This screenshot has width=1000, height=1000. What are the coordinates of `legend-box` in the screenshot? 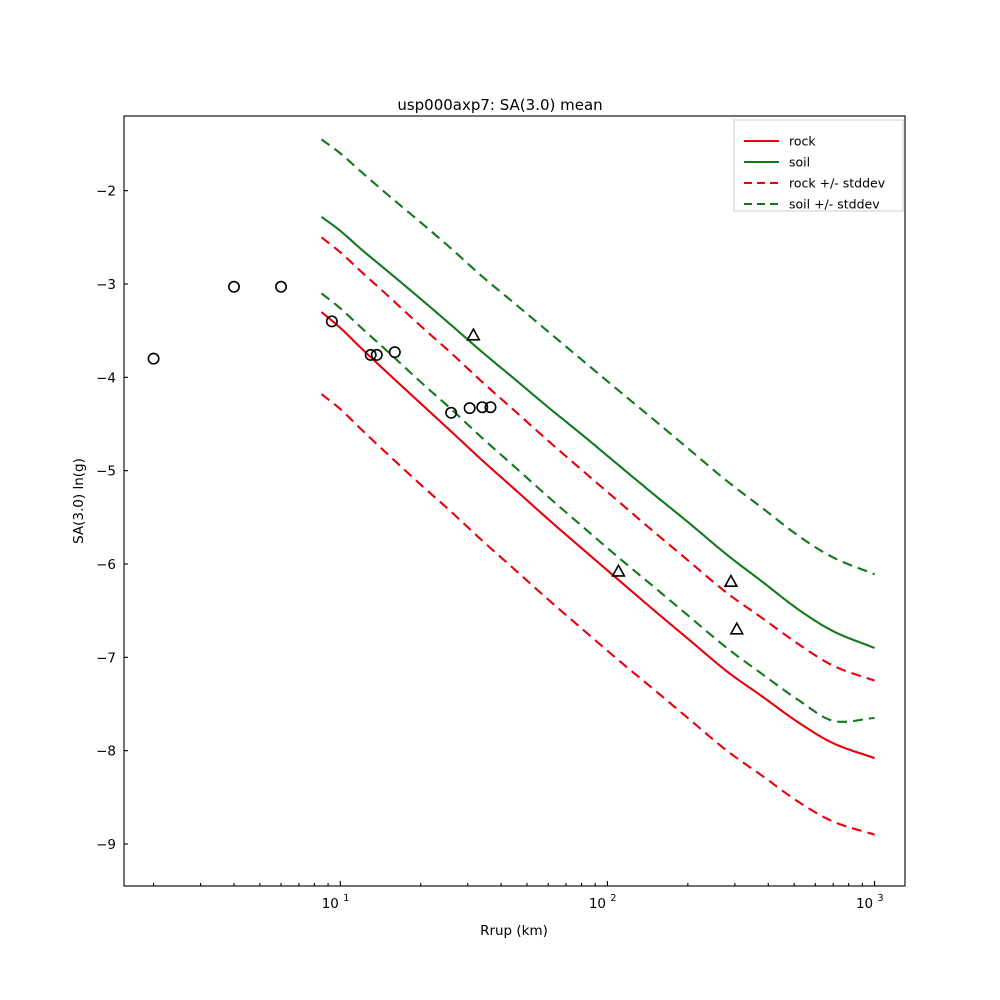 It's located at (818, 165).